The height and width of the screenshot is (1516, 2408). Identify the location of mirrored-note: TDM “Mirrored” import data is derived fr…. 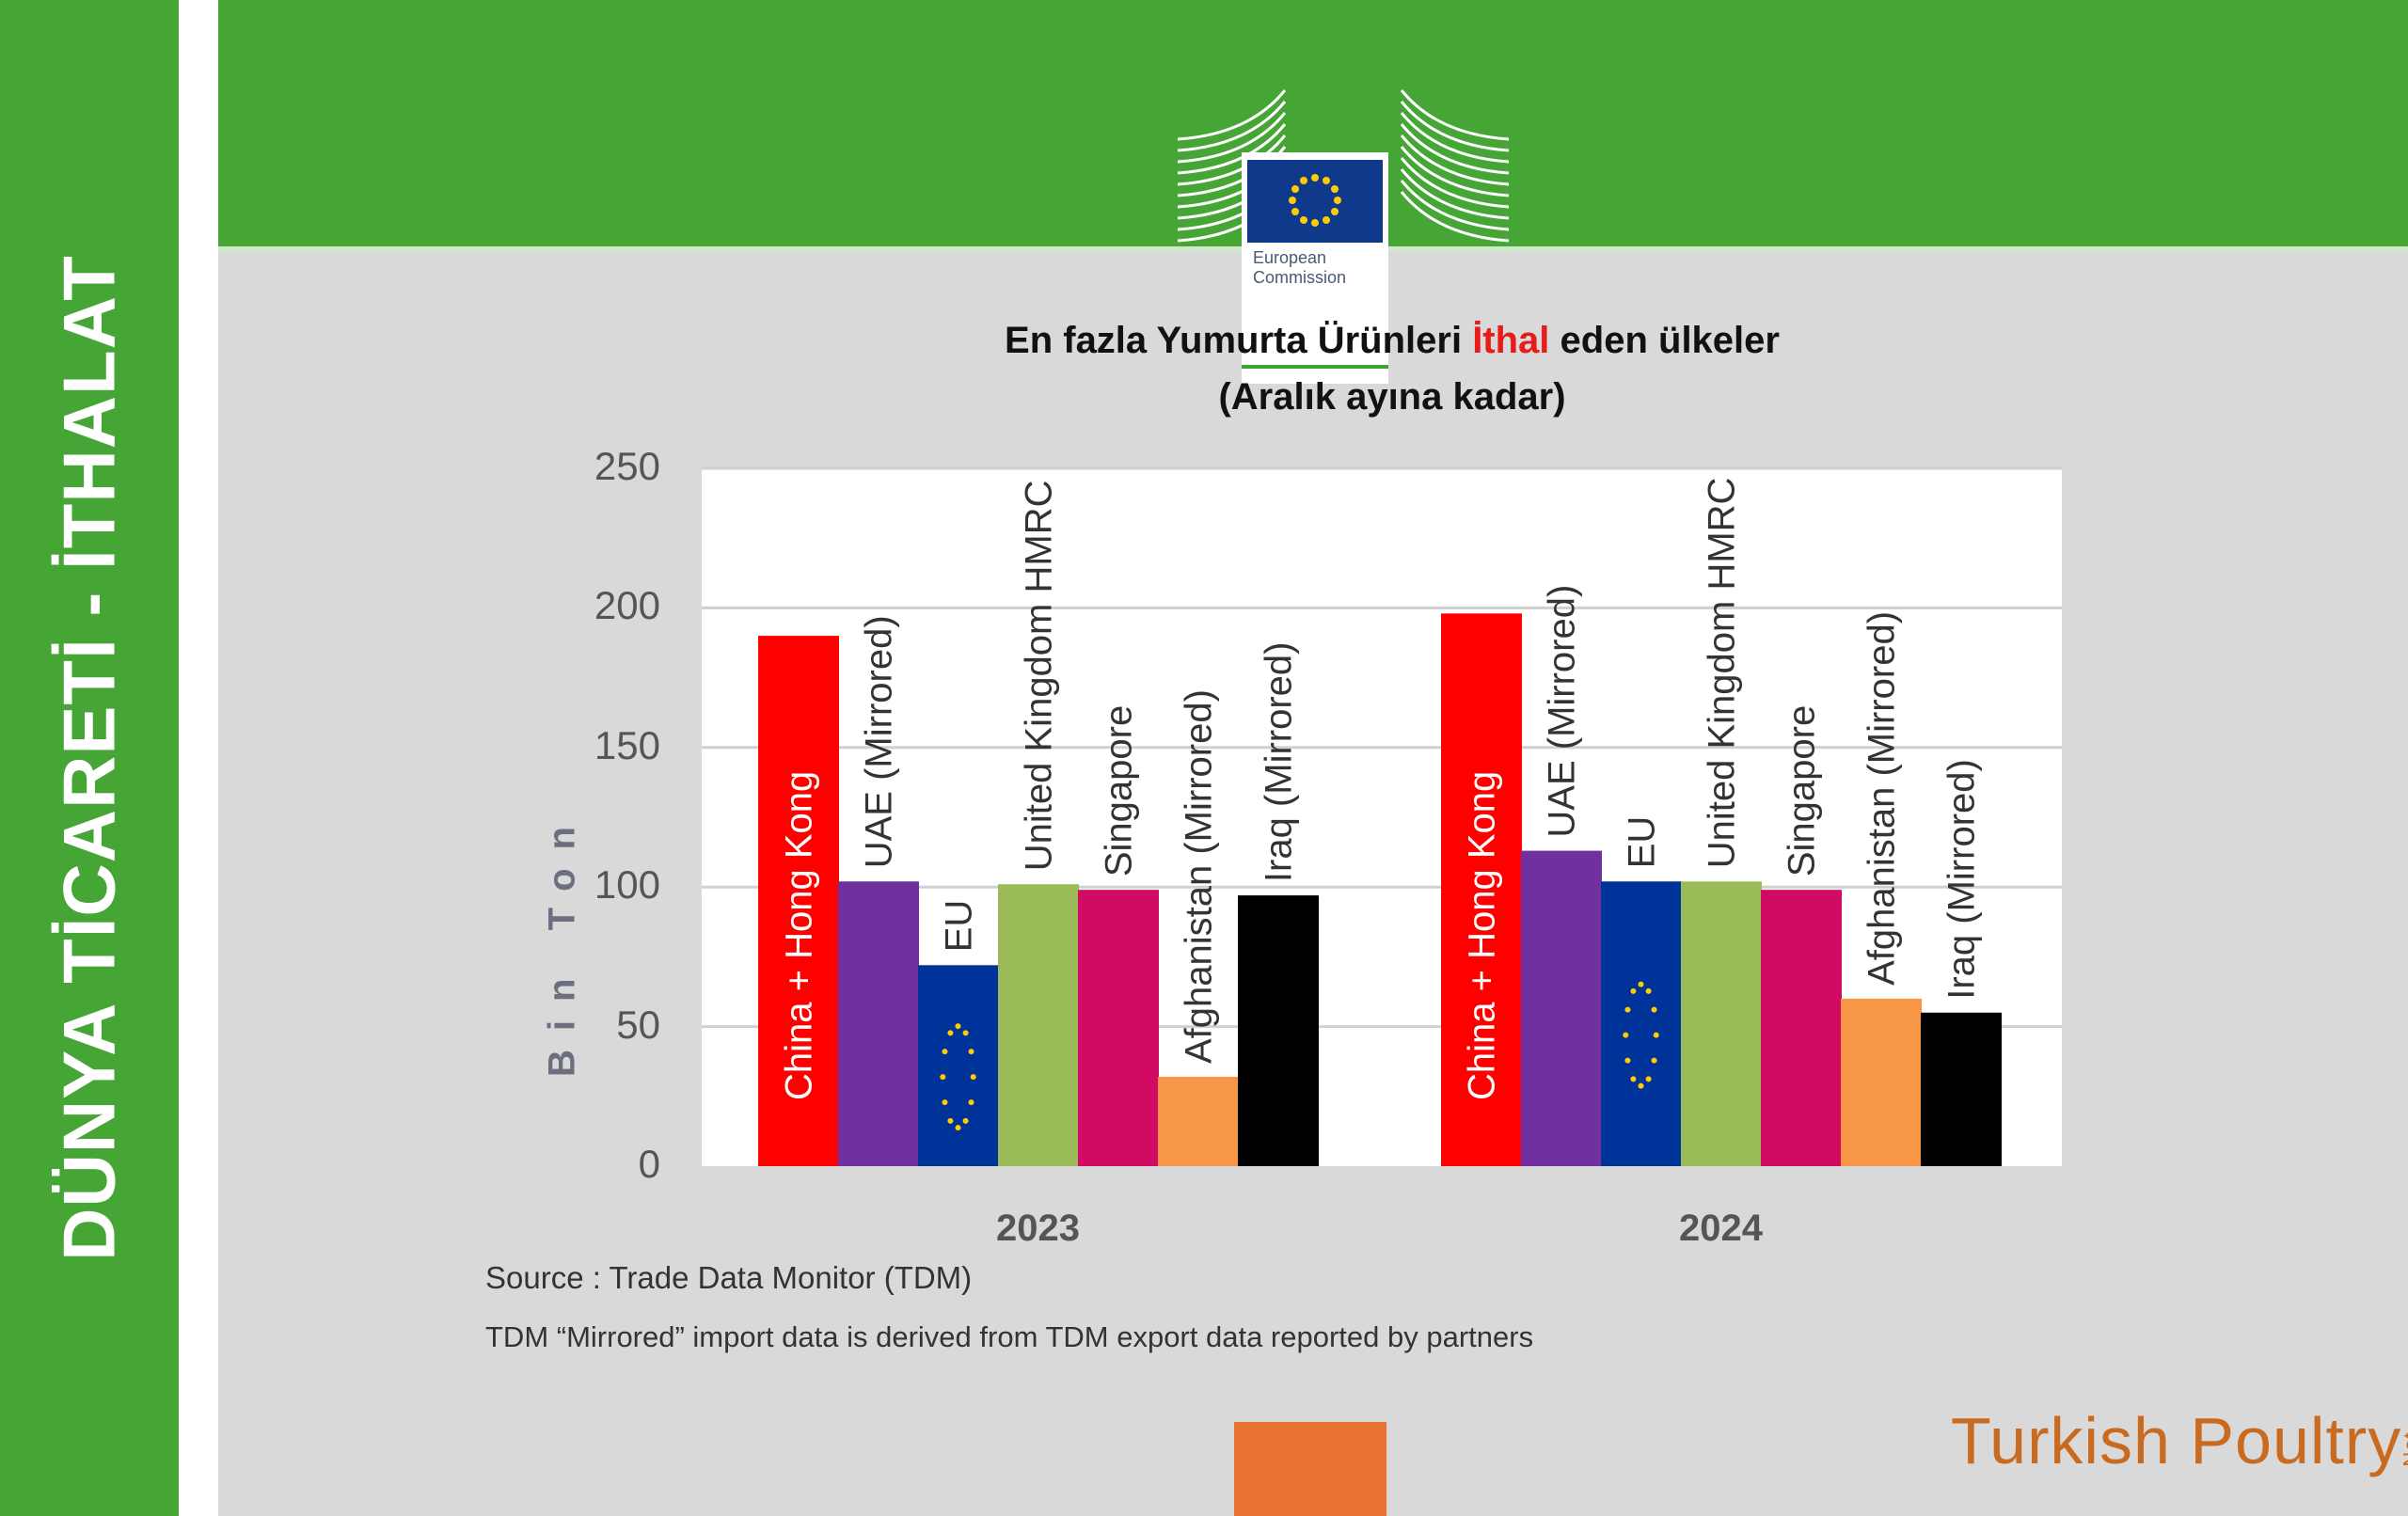
(1010, 1336).